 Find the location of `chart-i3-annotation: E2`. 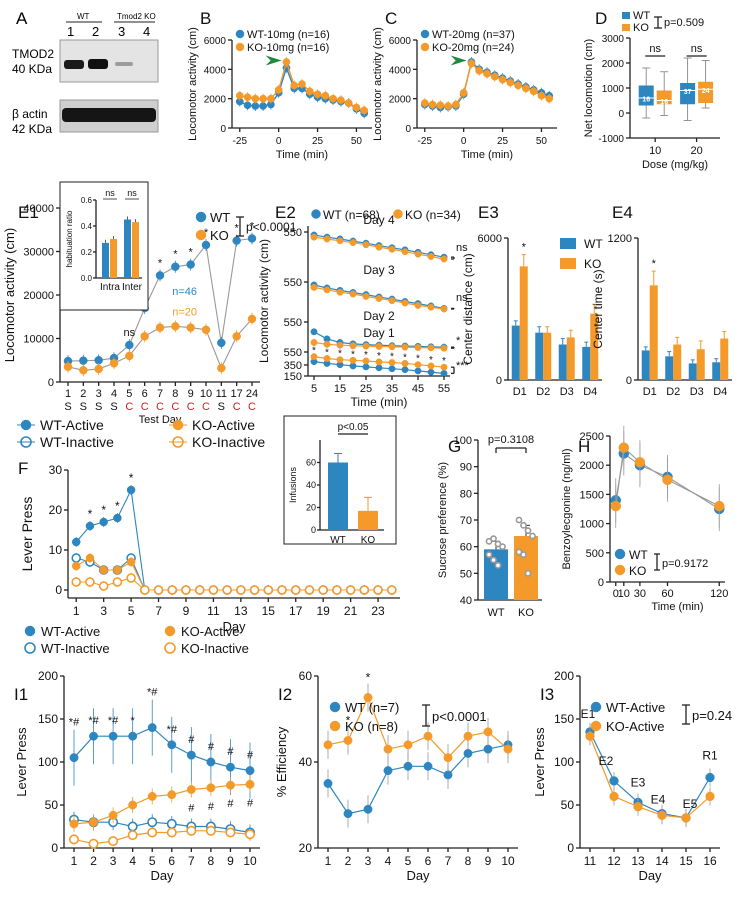

chart-i3-annotation: E2 is located at coordinates (606, 761).